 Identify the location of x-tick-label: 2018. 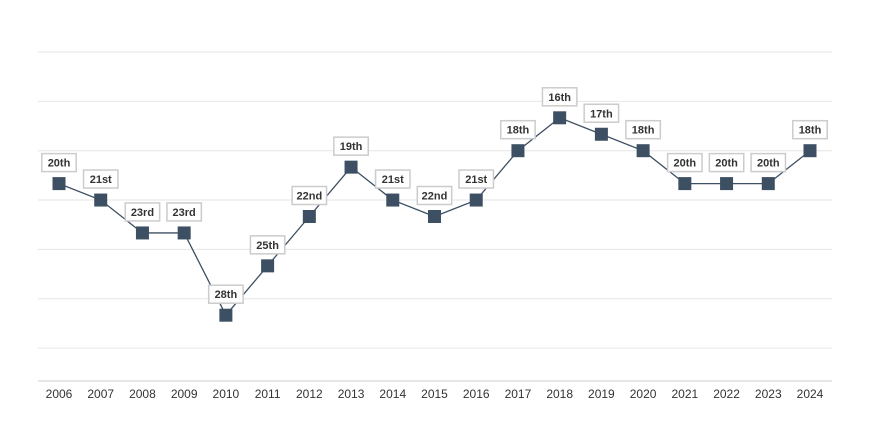
(559, 394).